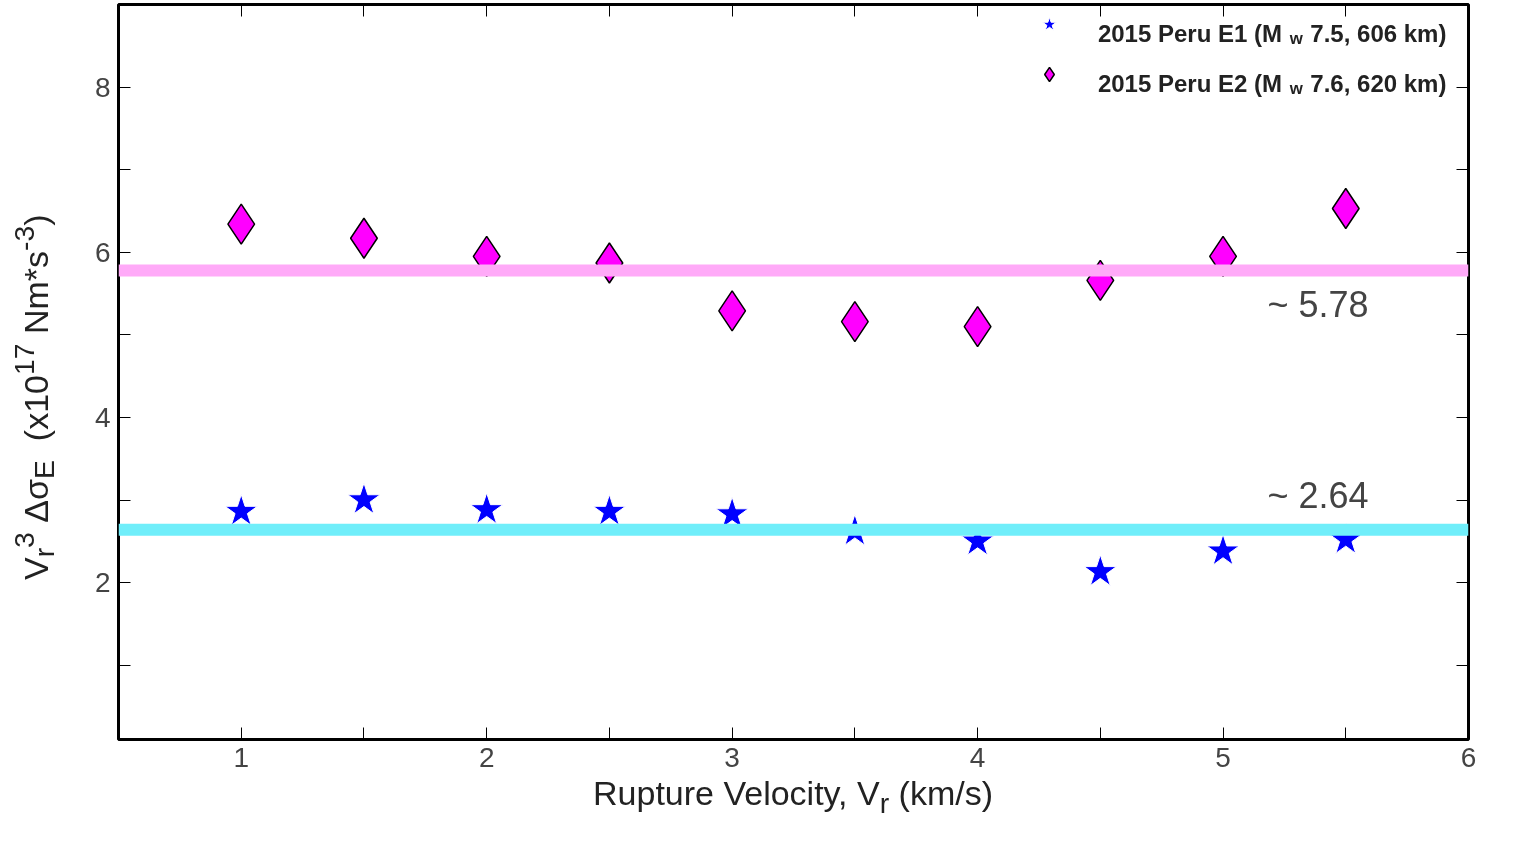 Image resolution: width=1524 pixels, height=864 pixels. Describe the element at coordinates (1318, 495) in the screenshot. I see `ref-line-label: ~ 2.64` at that location.